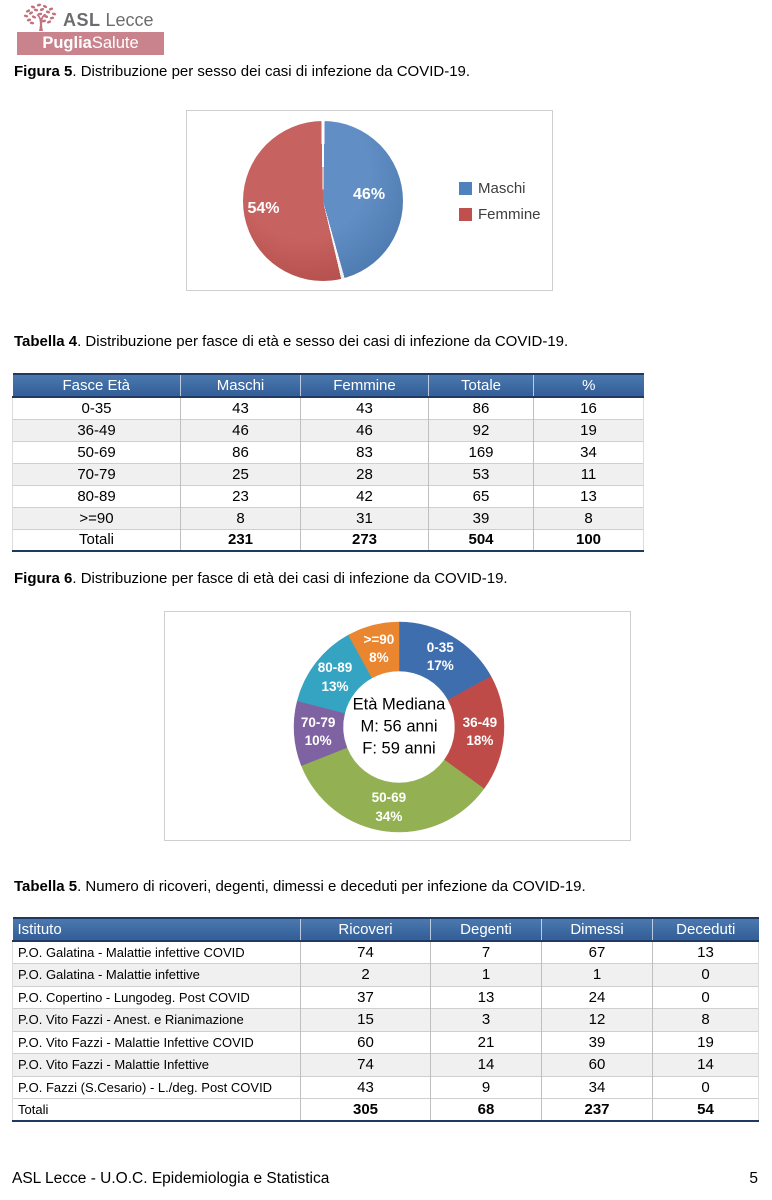 Image resolution: width=772 pixels, height=1200 pixels. I want to click on legend-item: Maschi, so click(500, 188).